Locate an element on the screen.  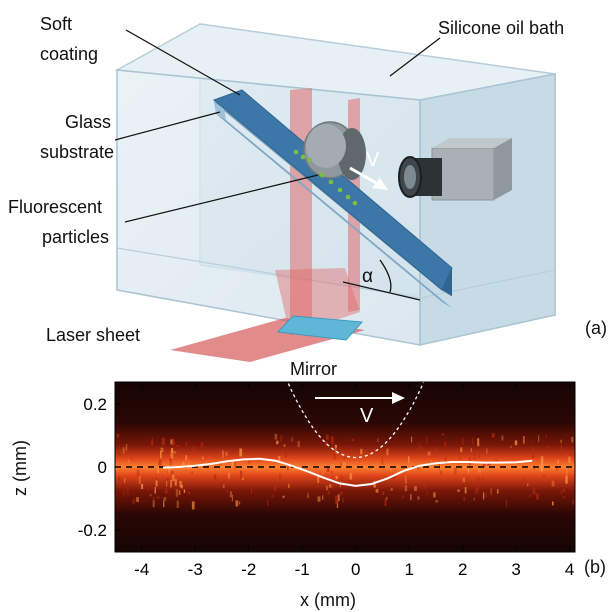
velocity-arrow is located at coordinates (368, 178).